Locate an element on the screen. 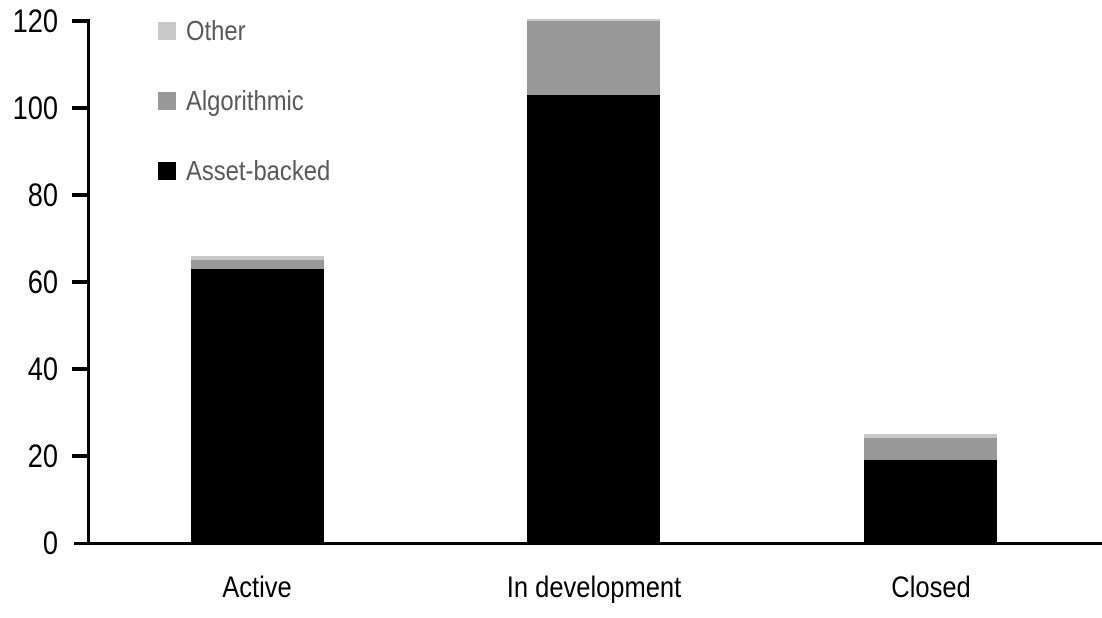  y-tick-label-0: 0 is located at coordinates (50, 543).